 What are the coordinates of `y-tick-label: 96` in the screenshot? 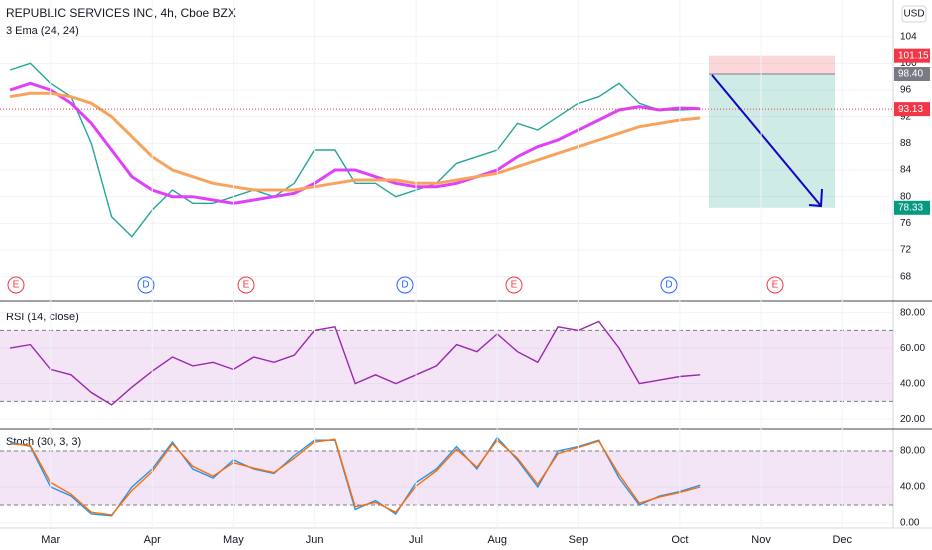 It's located at (906, 90).